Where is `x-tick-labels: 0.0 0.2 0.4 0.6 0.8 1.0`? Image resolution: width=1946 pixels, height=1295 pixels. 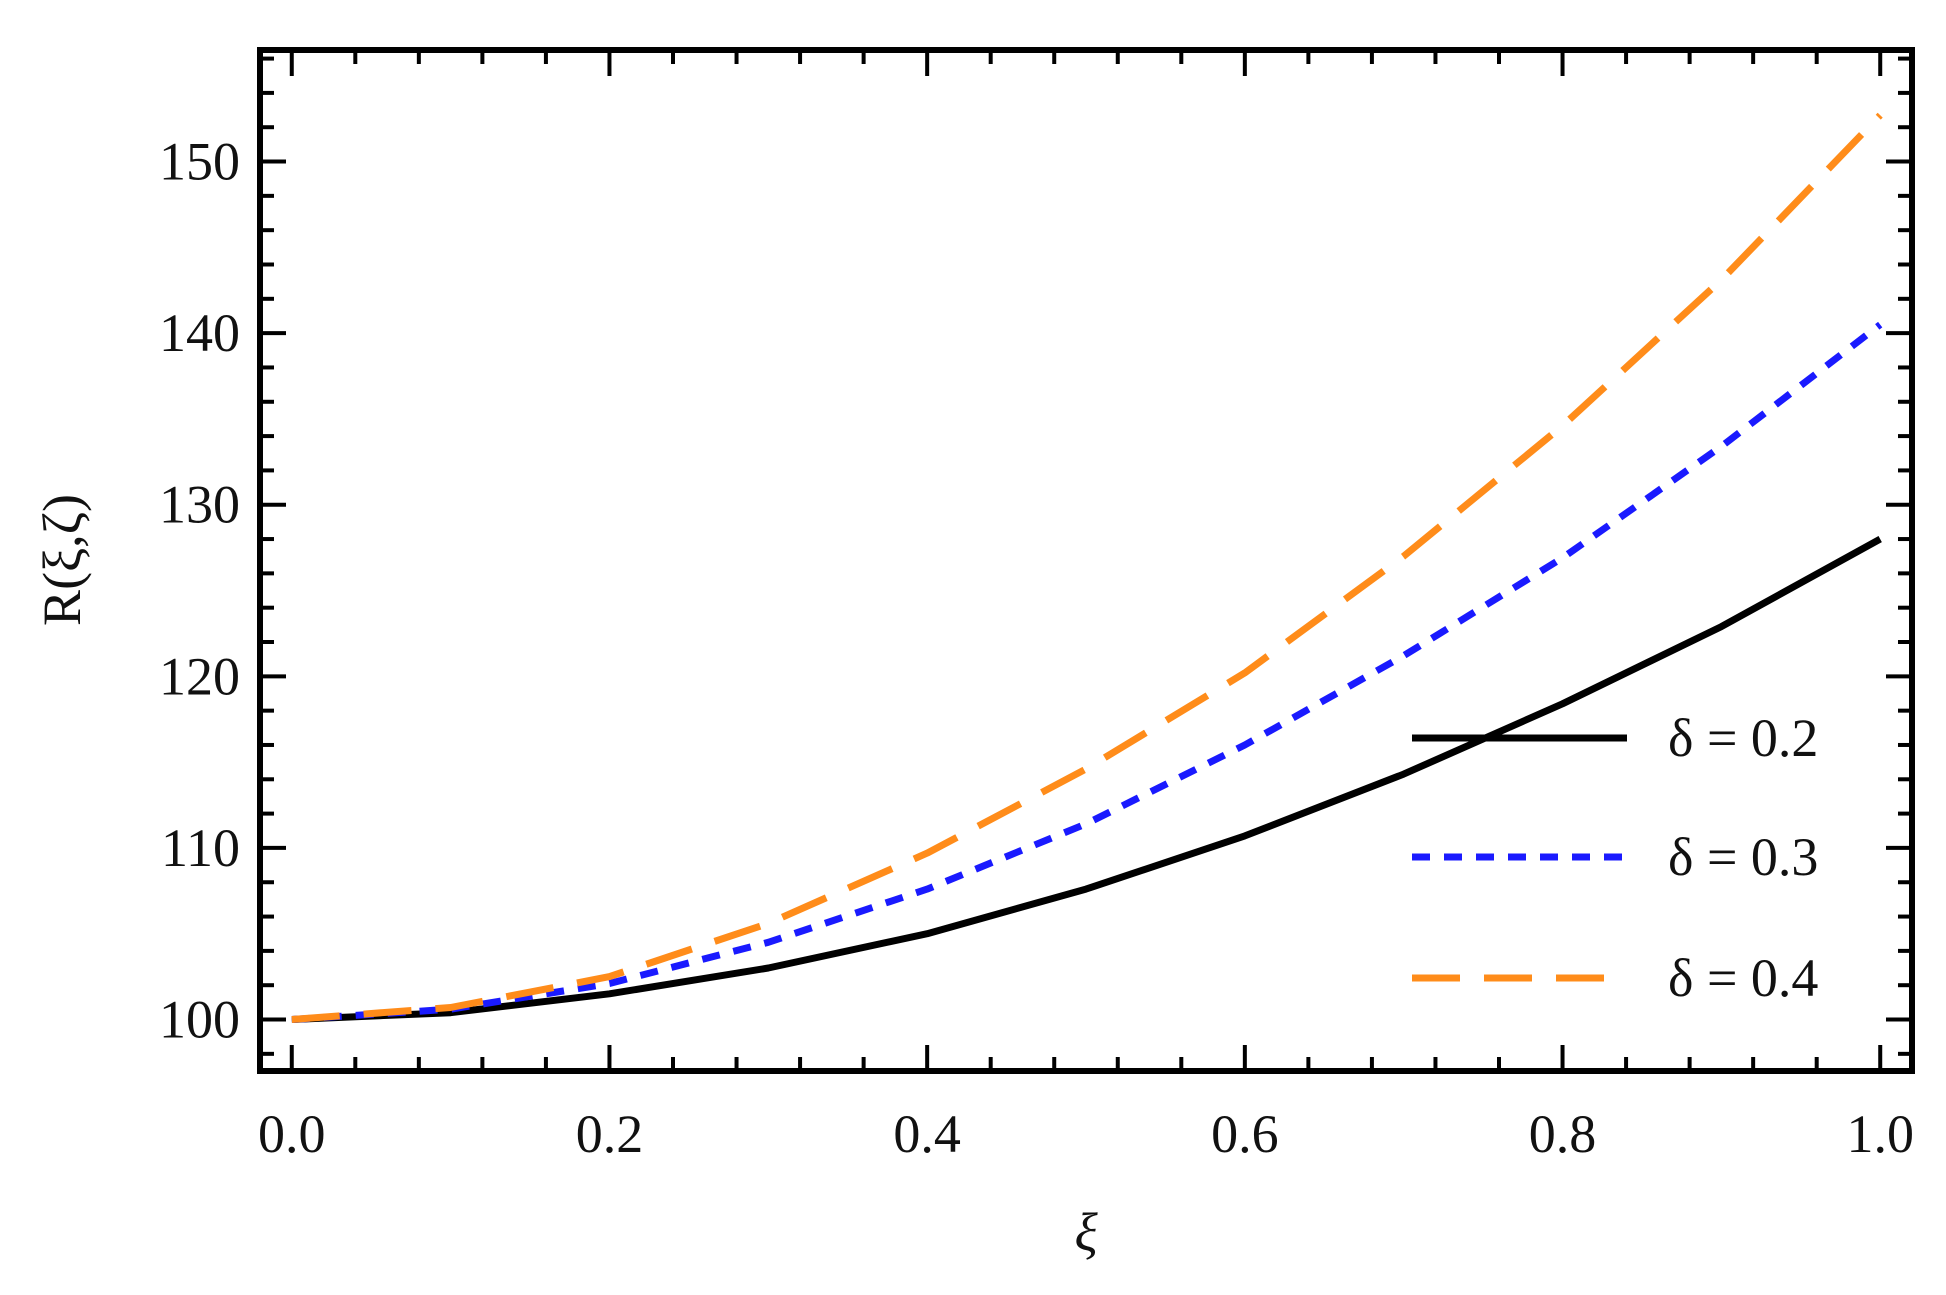 x-tick-labels: 0.0 0.2 0.4 0.6 0.8 1.0 is located at coordinates (1086, 1134).